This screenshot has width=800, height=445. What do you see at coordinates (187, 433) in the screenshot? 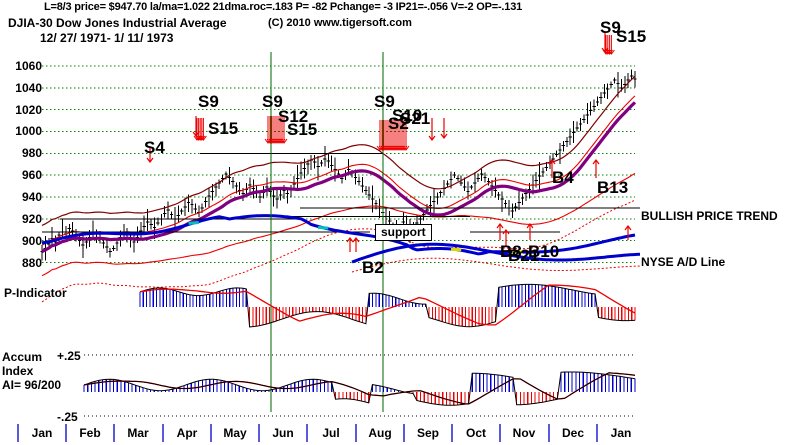
I see `x-axis-month: Apr` at bounding box center [187, 433].